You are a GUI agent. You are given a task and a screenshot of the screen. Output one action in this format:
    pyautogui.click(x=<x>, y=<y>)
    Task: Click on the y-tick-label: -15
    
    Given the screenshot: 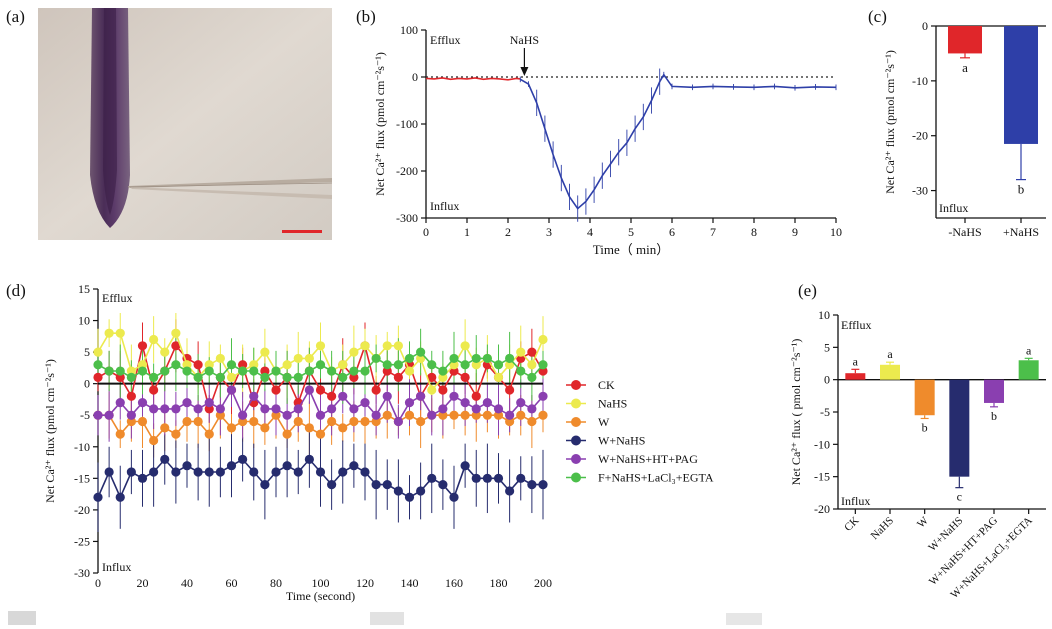 What is the action you would take?
    pyautogui.click(x=822, y=477)
    